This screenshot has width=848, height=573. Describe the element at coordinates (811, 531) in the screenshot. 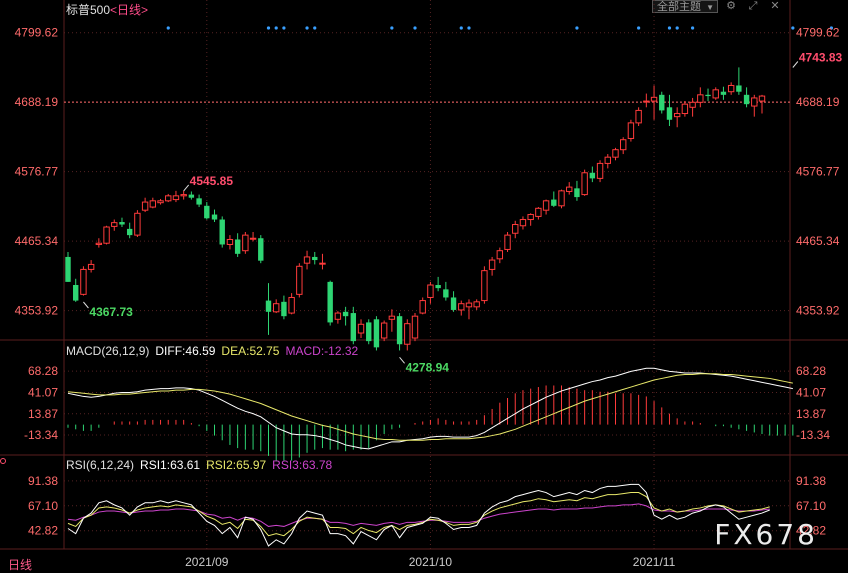

I see `y-tick-label-right: 42.82` at that location.